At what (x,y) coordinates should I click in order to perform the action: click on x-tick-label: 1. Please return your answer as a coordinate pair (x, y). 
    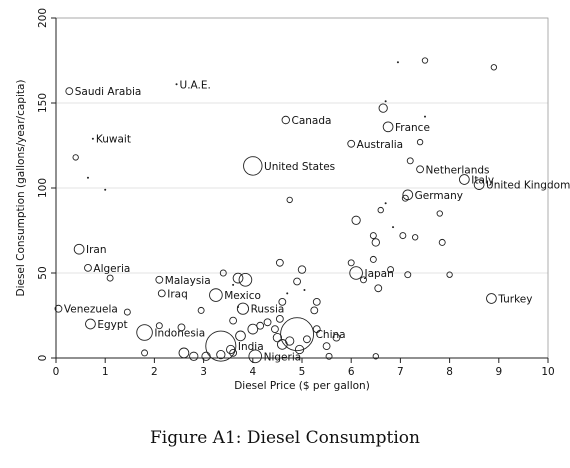
    Looking at the image, I should click on (105, 372).